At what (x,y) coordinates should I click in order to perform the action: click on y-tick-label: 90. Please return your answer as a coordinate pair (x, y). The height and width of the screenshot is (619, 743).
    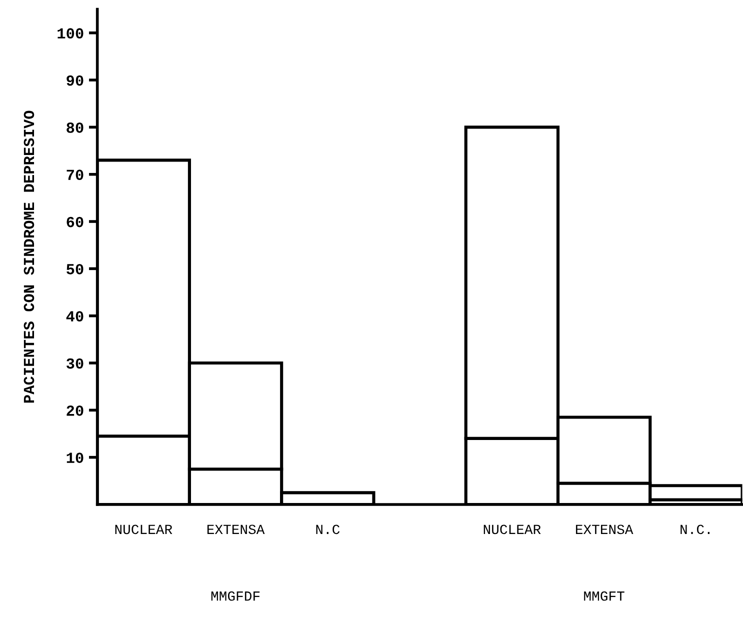
    Looking at the image, I should click on (75, 80).